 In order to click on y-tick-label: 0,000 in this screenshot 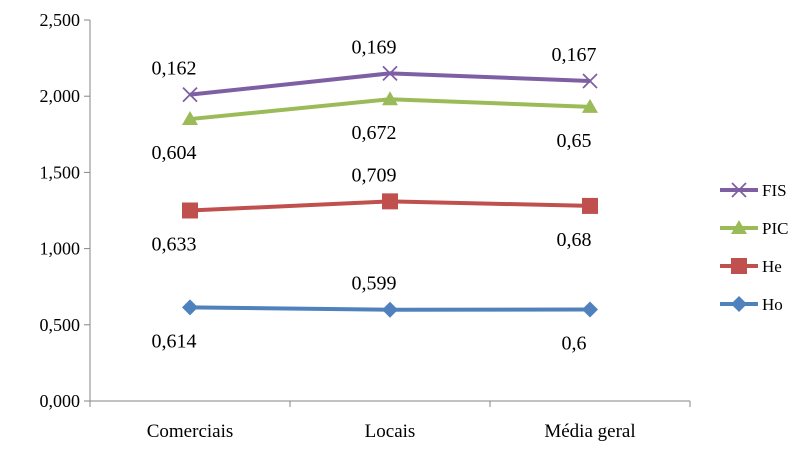, I will do `click(60, 401)`.